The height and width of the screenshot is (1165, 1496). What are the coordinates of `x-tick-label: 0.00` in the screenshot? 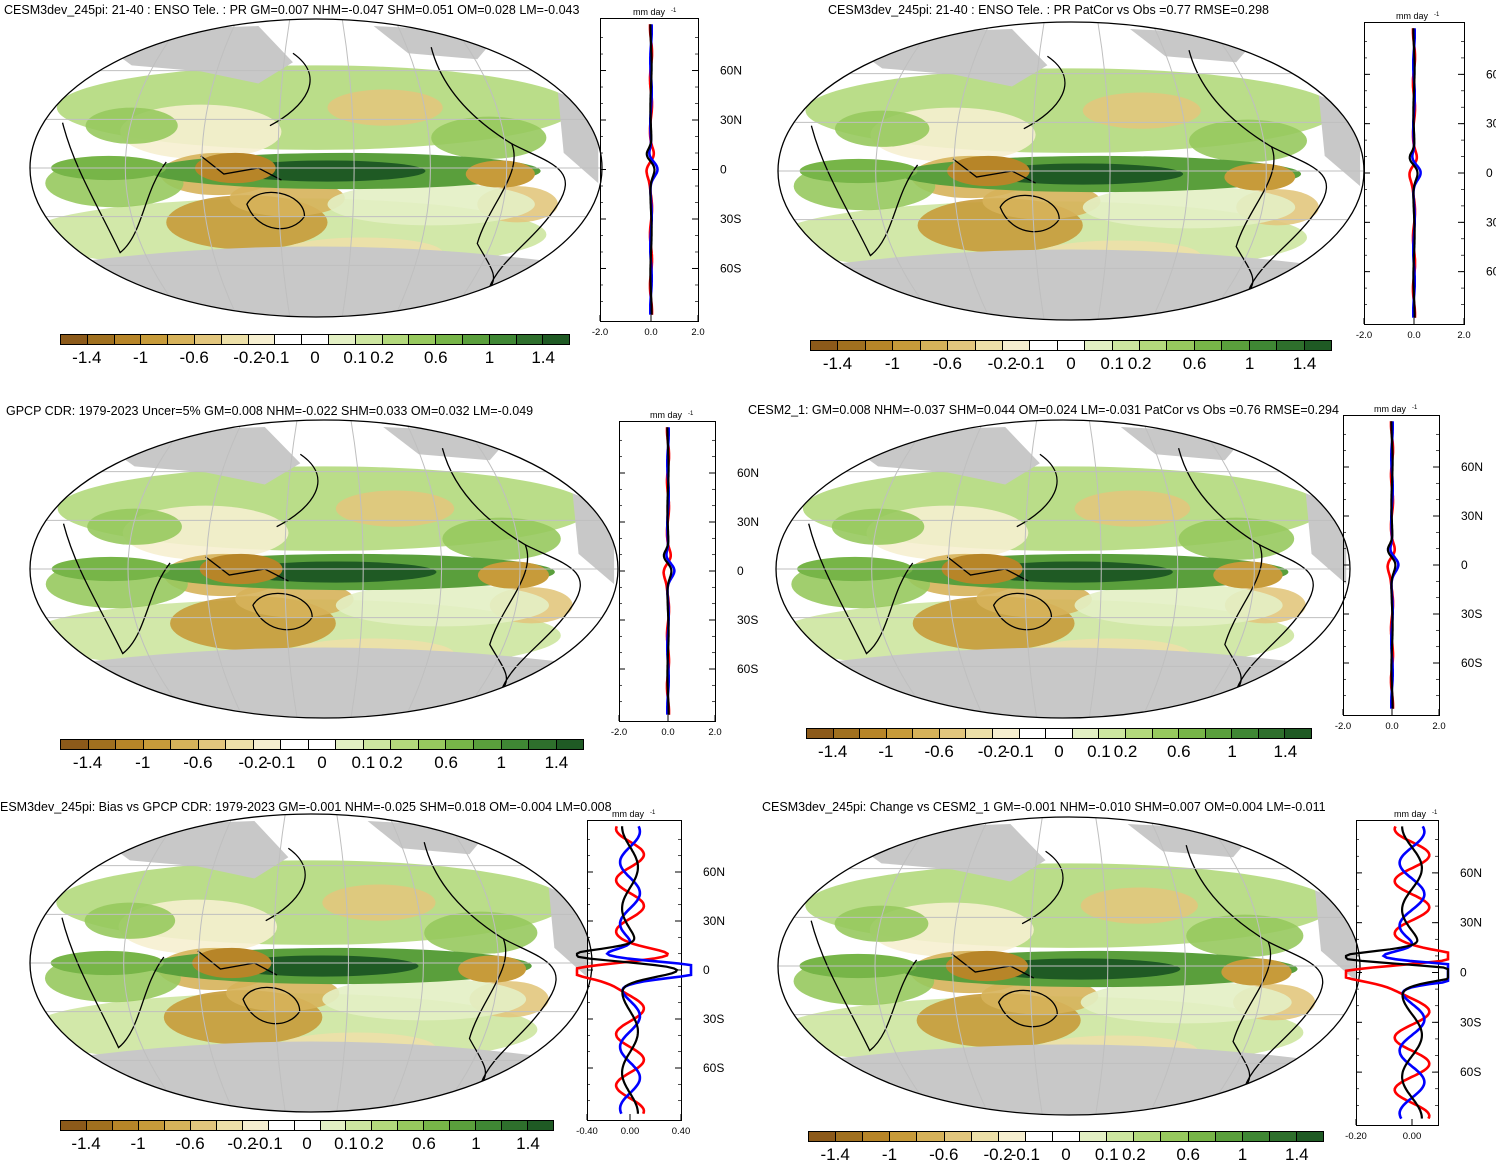 It's located at (630, 1131).